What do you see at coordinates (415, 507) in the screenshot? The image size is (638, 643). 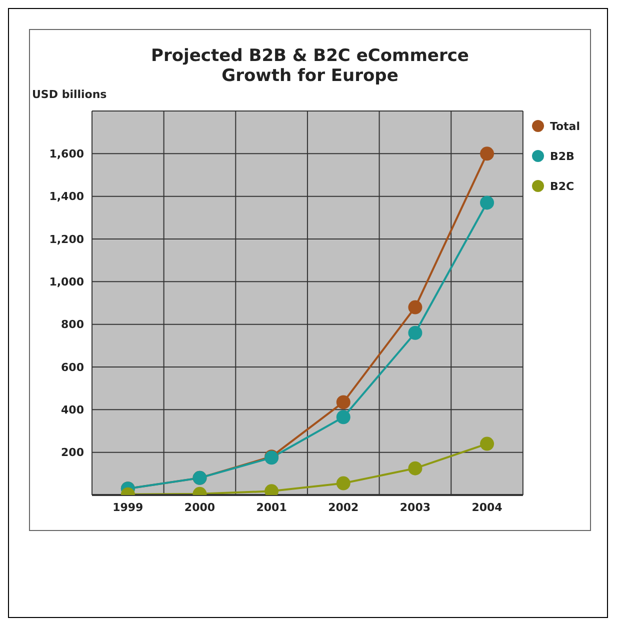 I see `x-tick-label: 2003` at bounding box center [415, 507].